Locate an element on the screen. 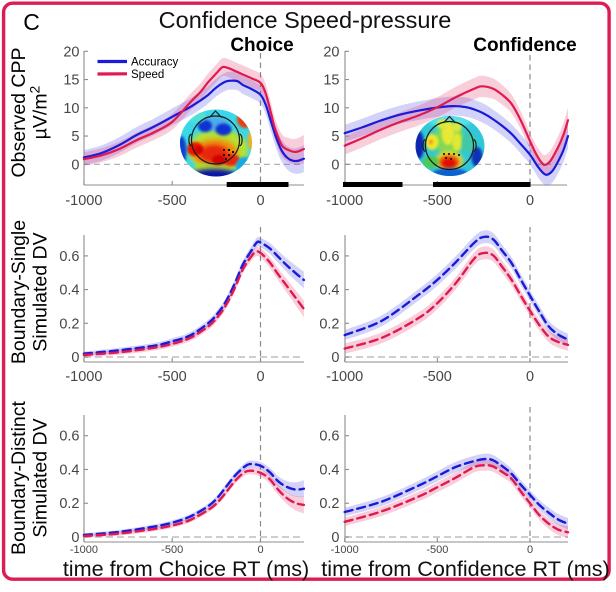 Image resolution: width=616 pixels, height=592 pixels. svg-text: Speed is located at coordinates (147, 75).